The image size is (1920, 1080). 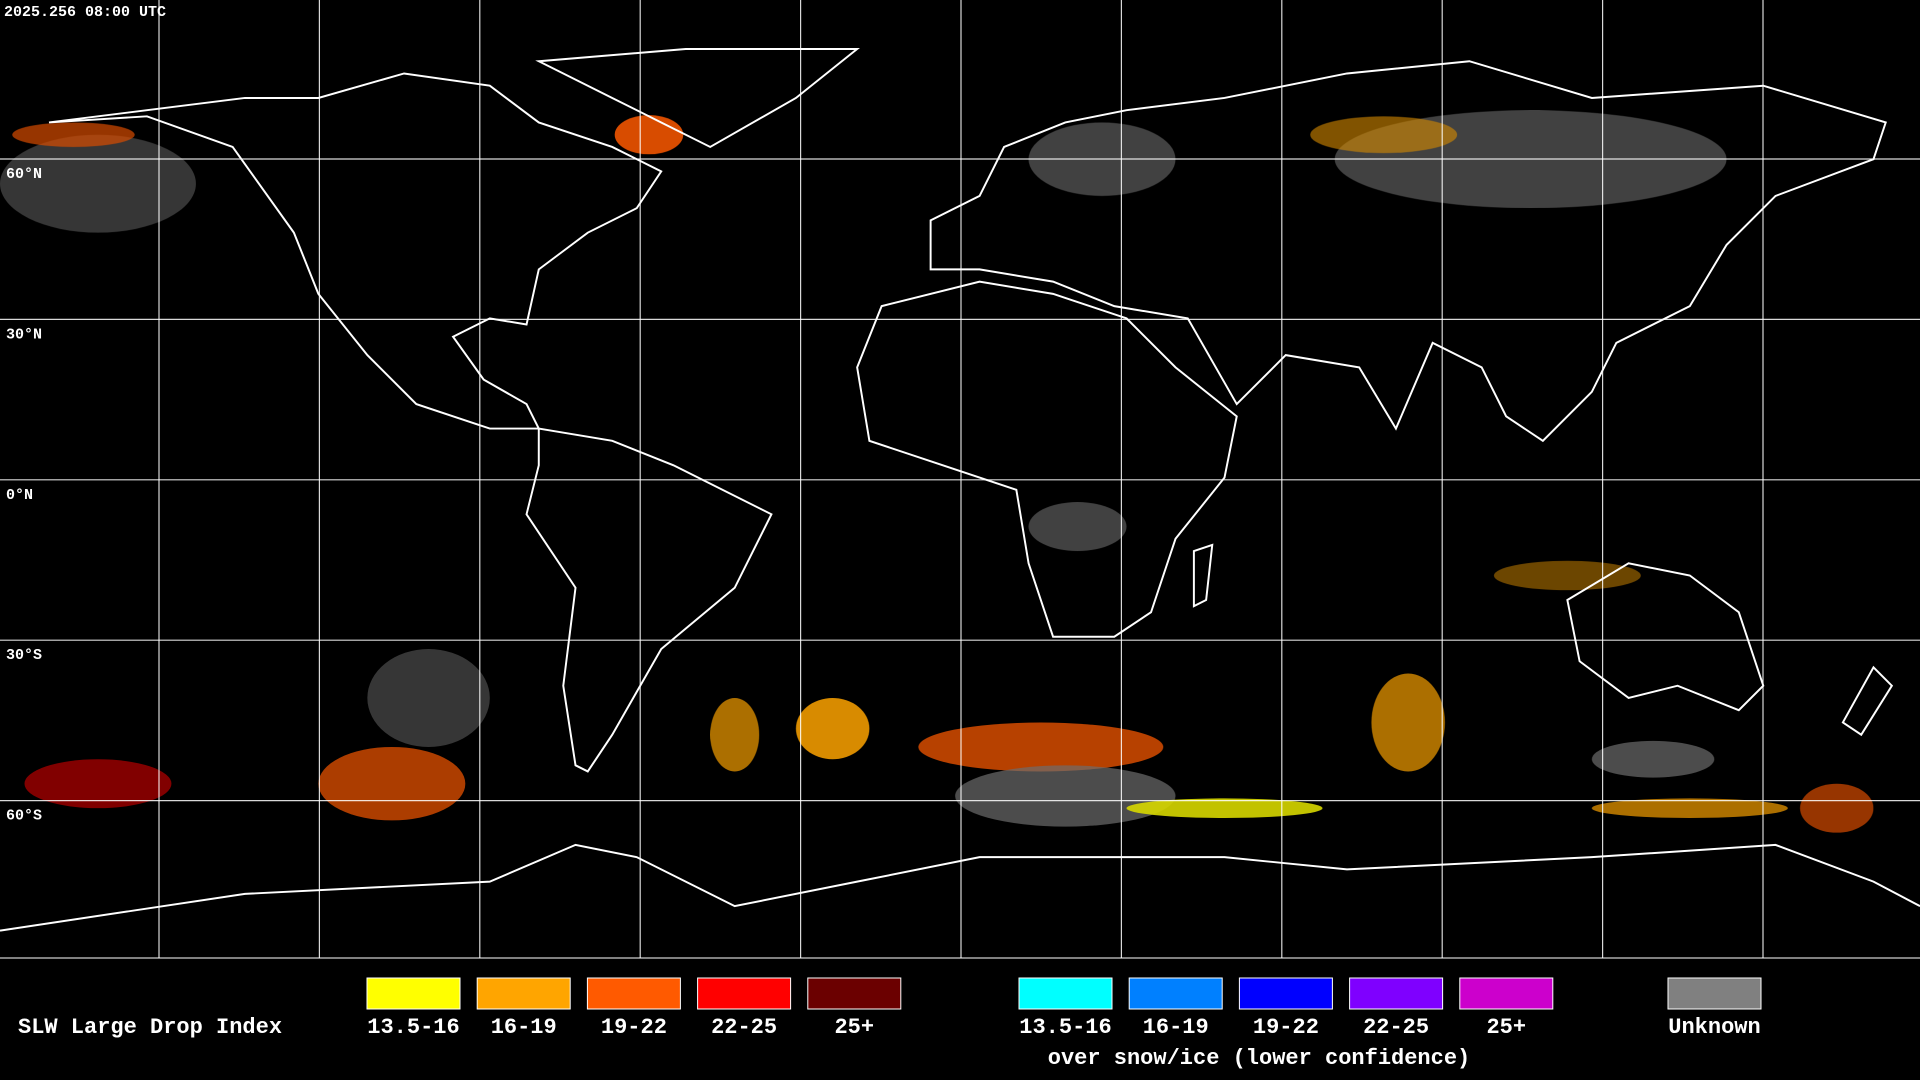 I want to click on latitude-label: 30°S, so click(x=24, y=655).